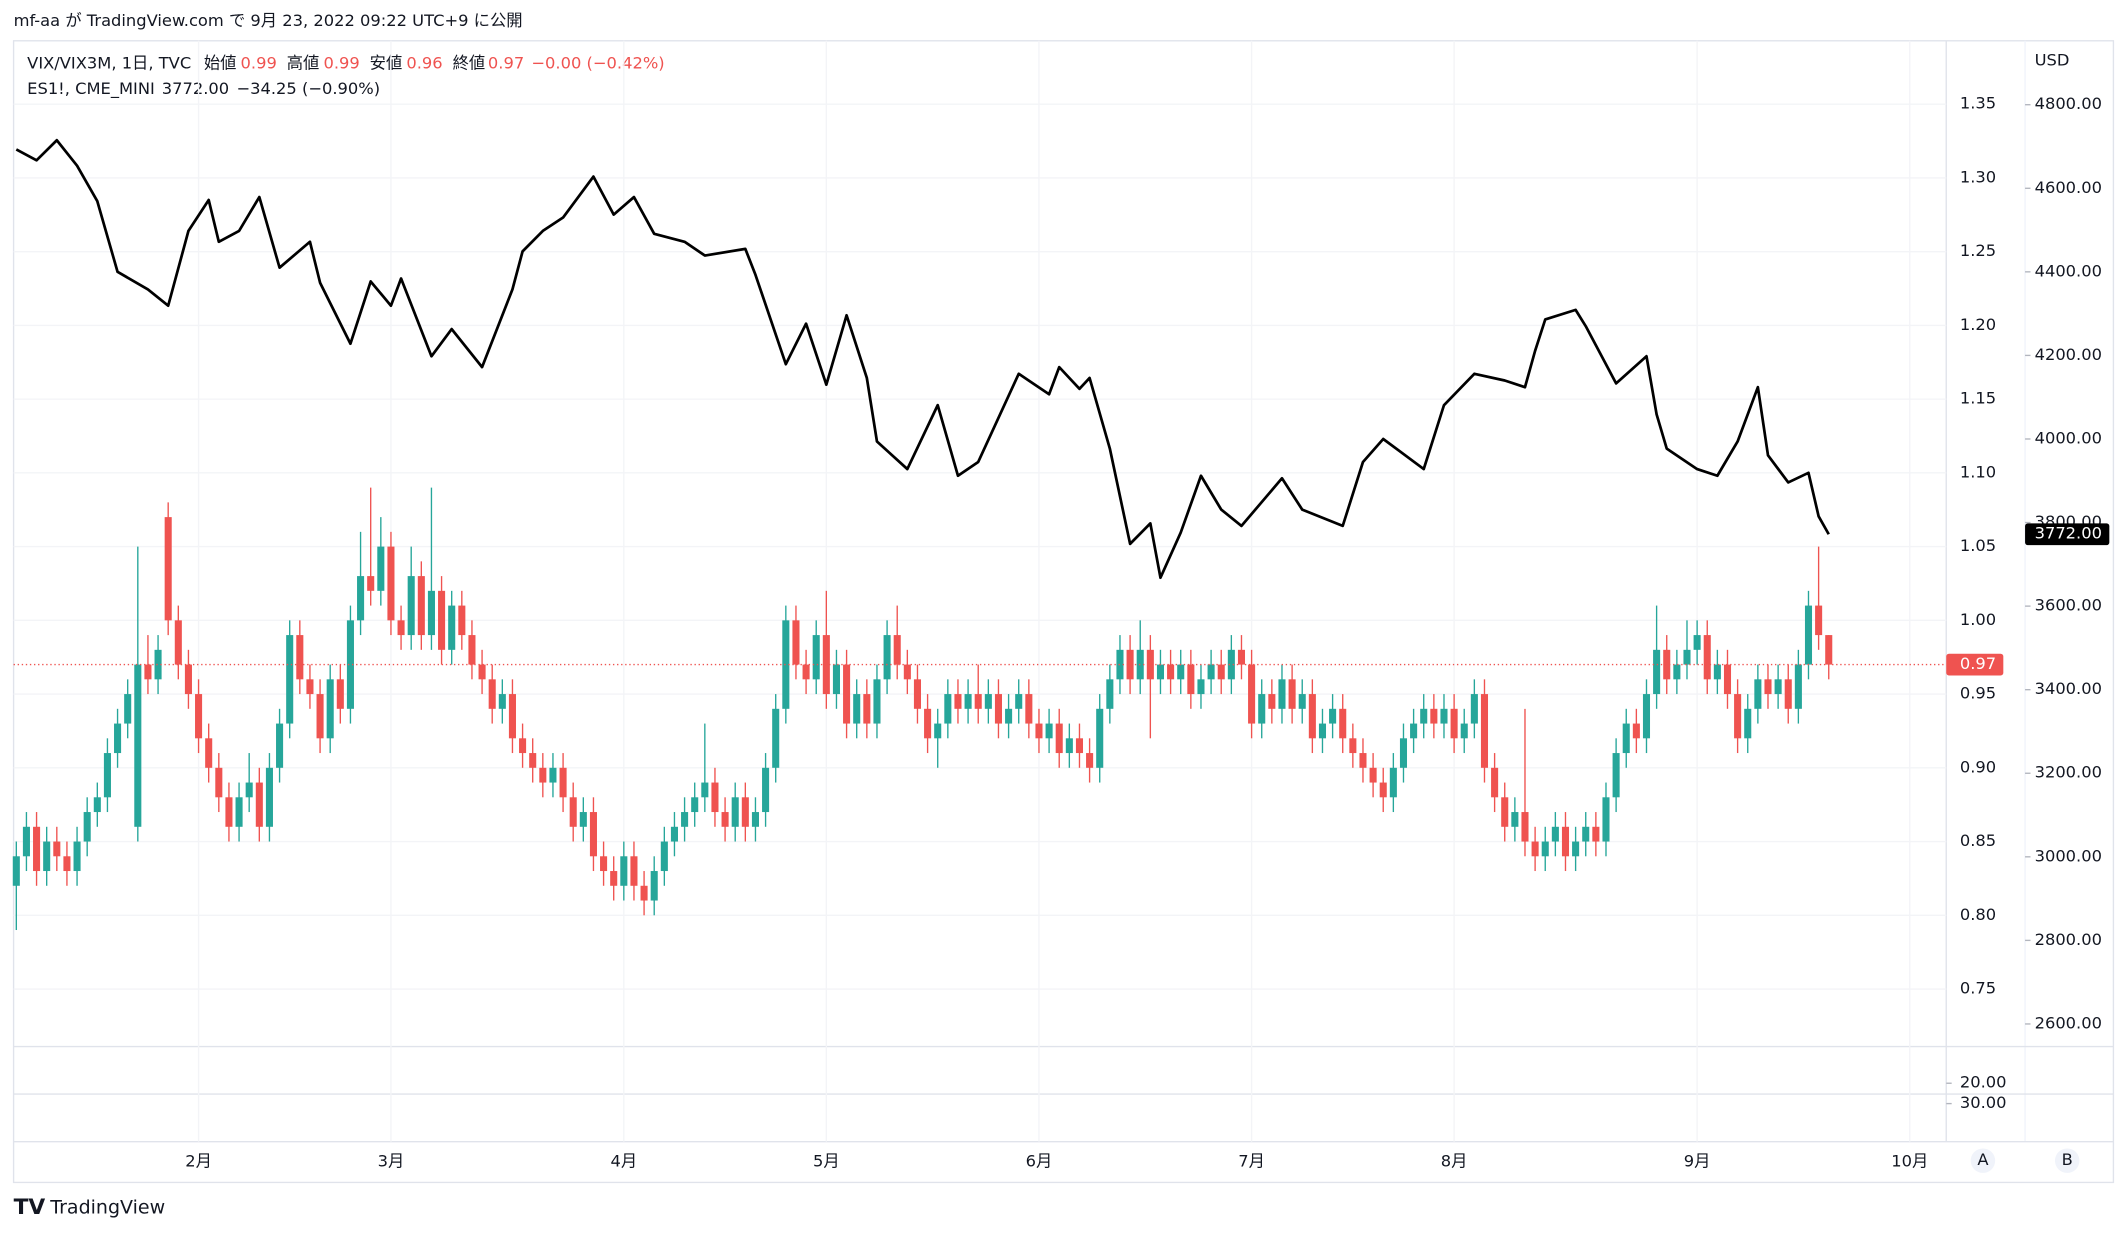  What do you see at coordinates (109, 62) in the screenshot?
I see `legend-name: VIX/VIX3M, 1日, TVC` at bounding box center [109, 62].